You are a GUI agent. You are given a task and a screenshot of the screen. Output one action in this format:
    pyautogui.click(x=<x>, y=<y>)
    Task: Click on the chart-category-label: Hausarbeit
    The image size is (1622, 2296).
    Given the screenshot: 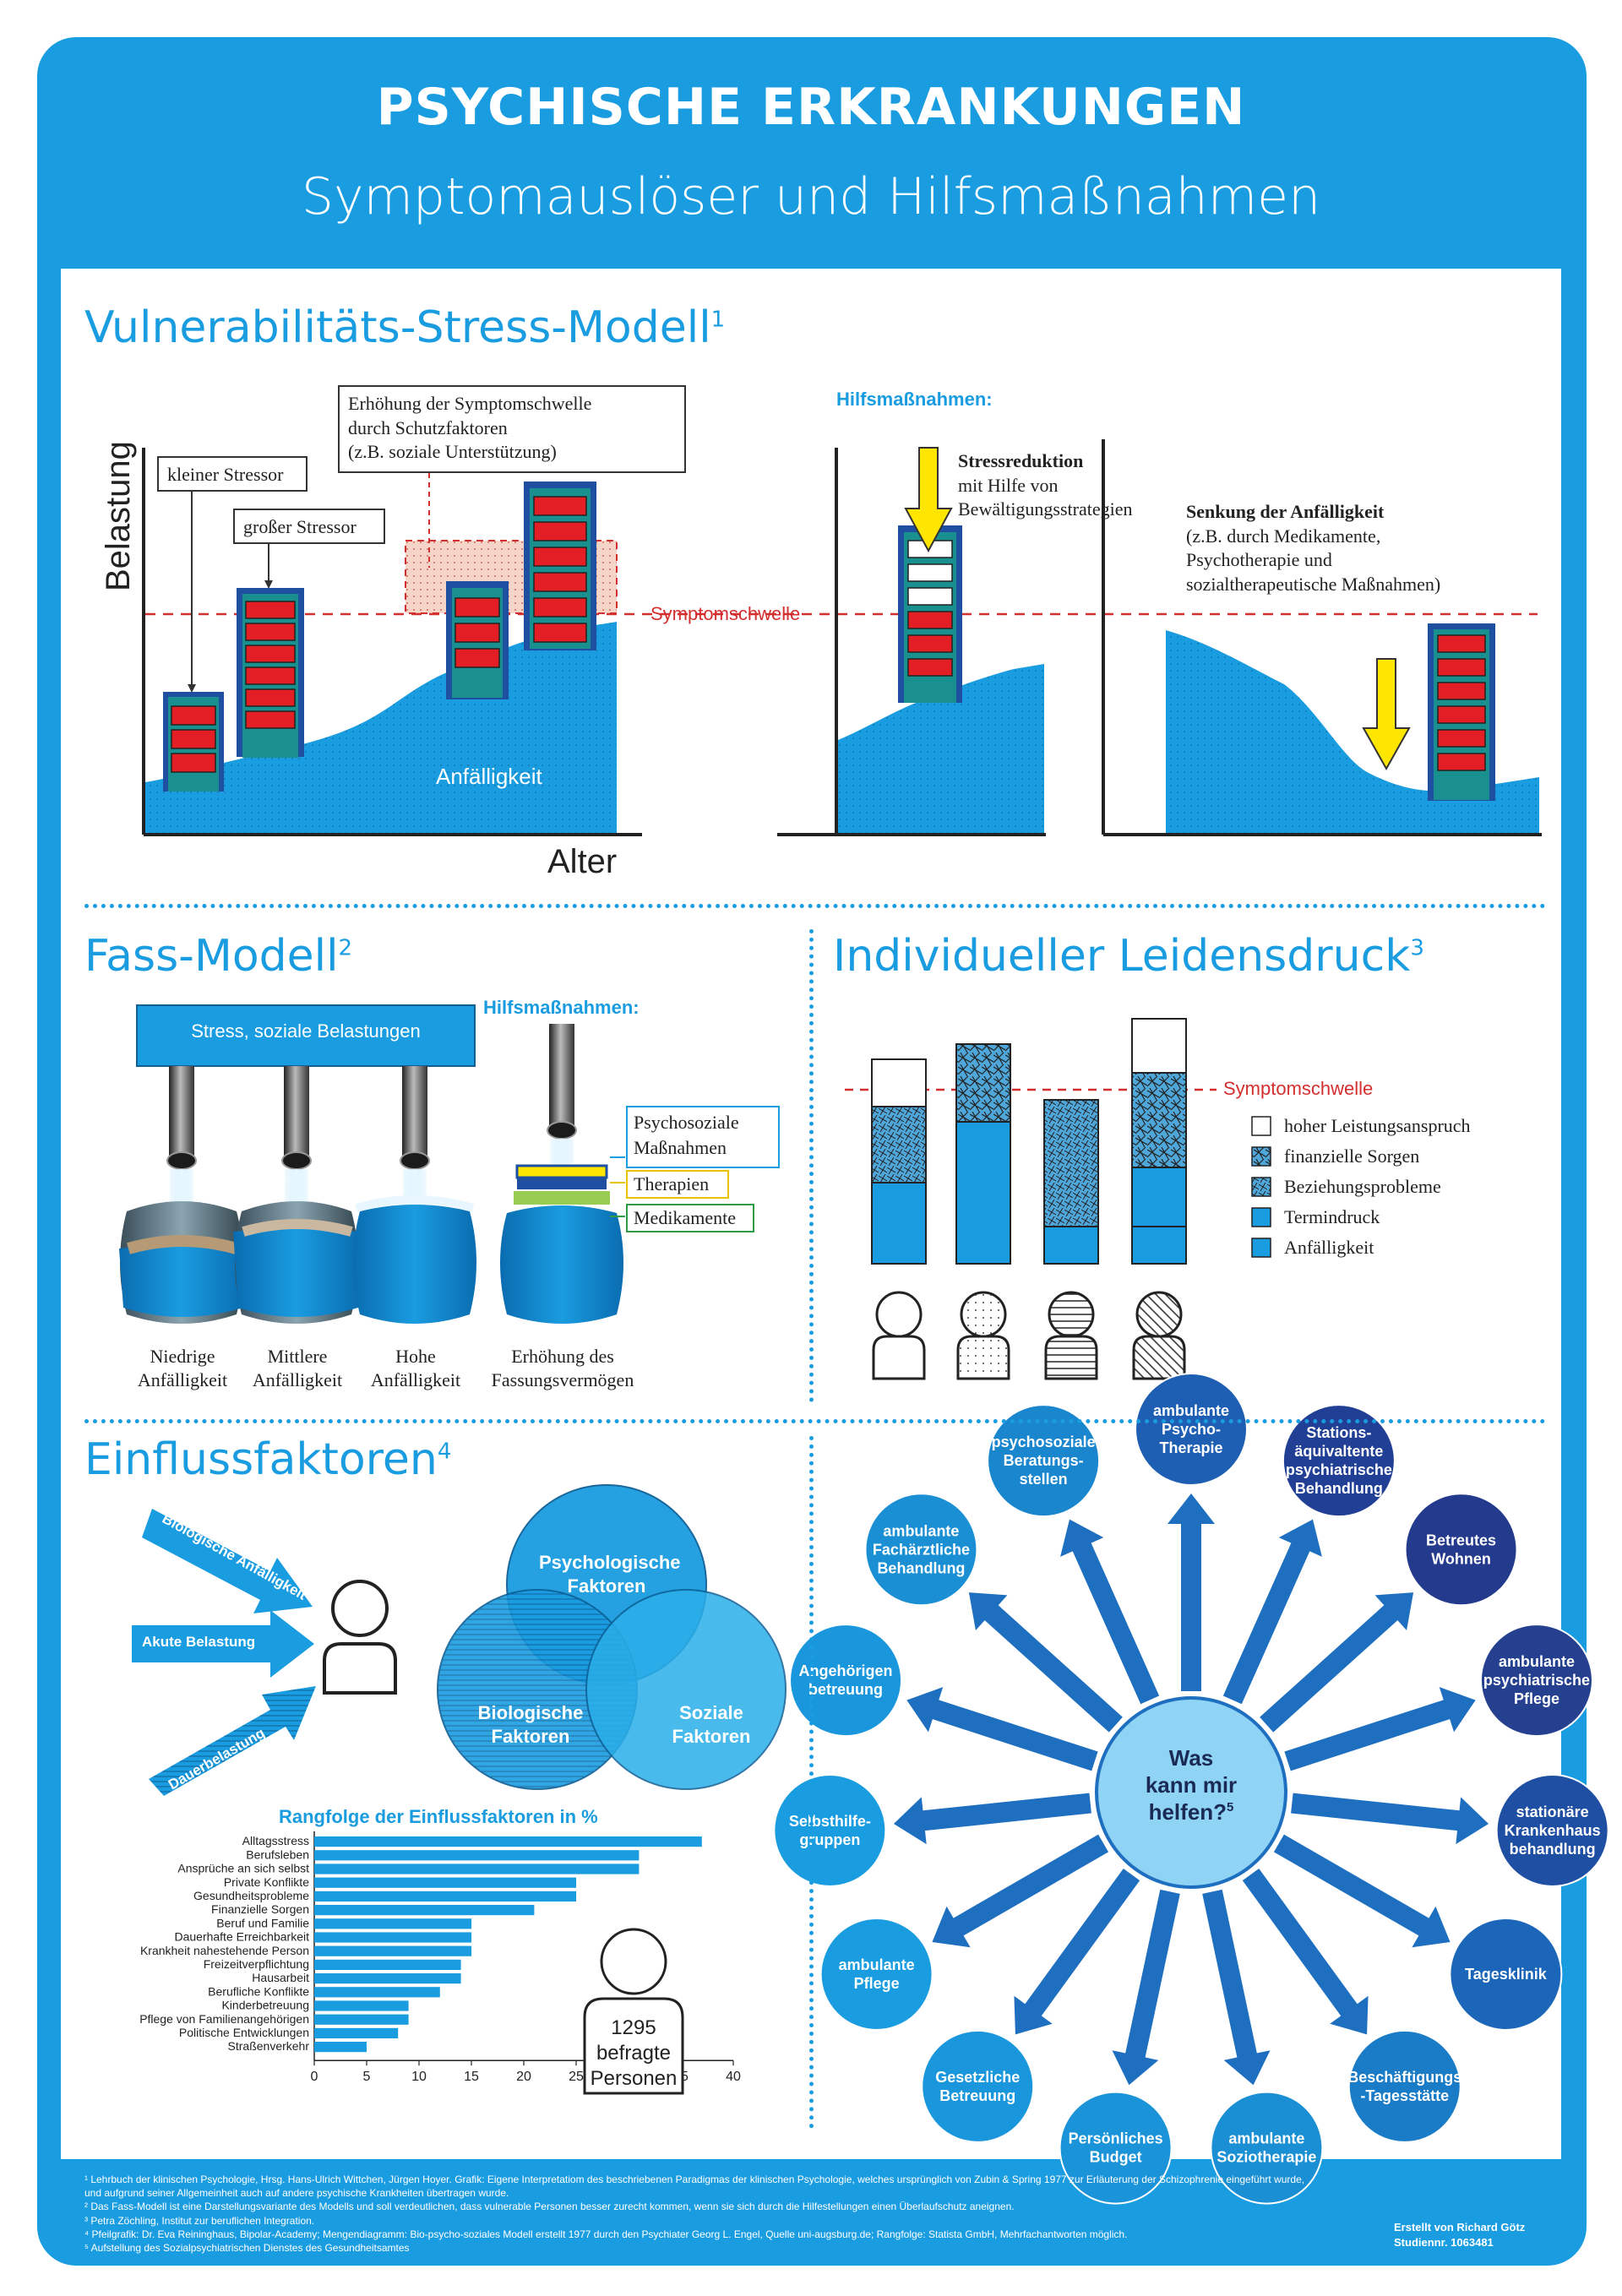 What is the action you would take?
    pyautogui.click(x=281, y=1978)
    